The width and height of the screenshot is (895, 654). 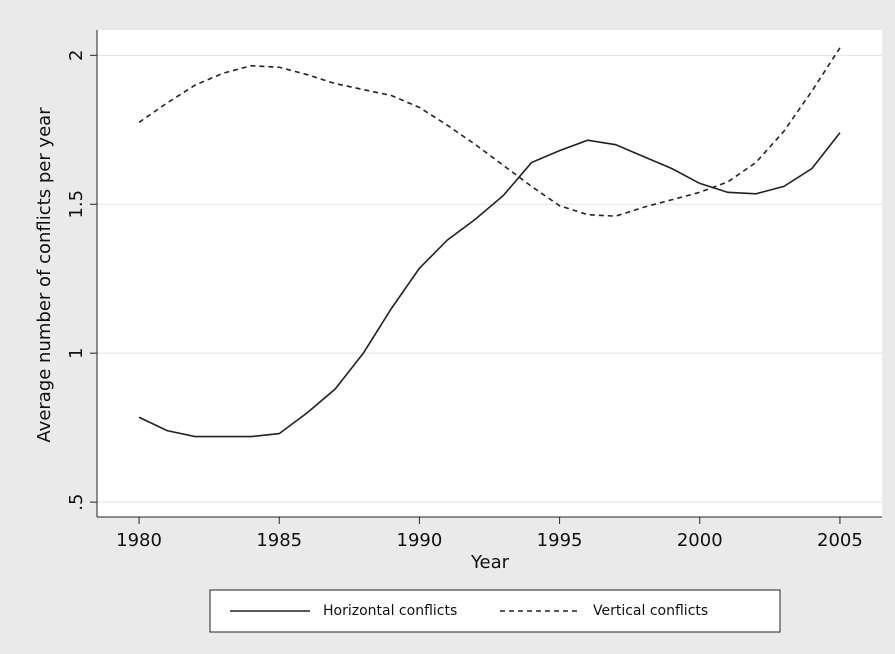 I want to click on y-tick-label: .5, so click(x=76, y=502).